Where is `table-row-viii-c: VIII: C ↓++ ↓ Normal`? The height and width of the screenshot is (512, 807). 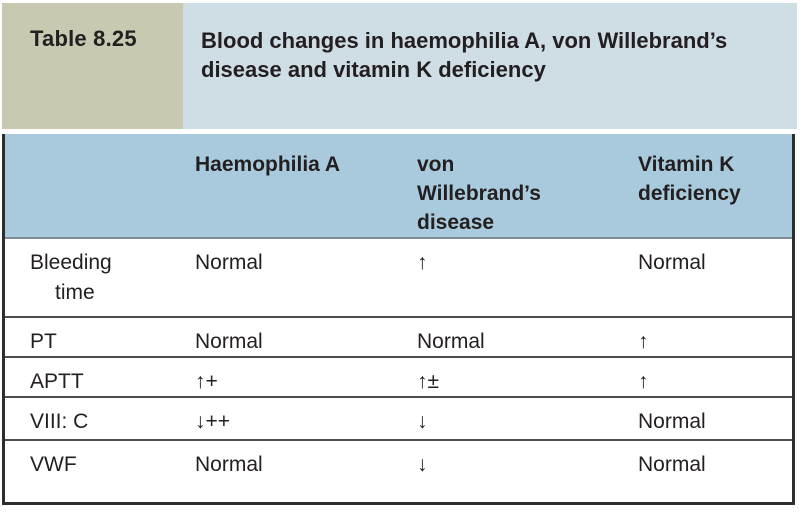
table-row-viii-c: VIII: C ↓++ ↓ Normal is located at coordinates (398, 417).